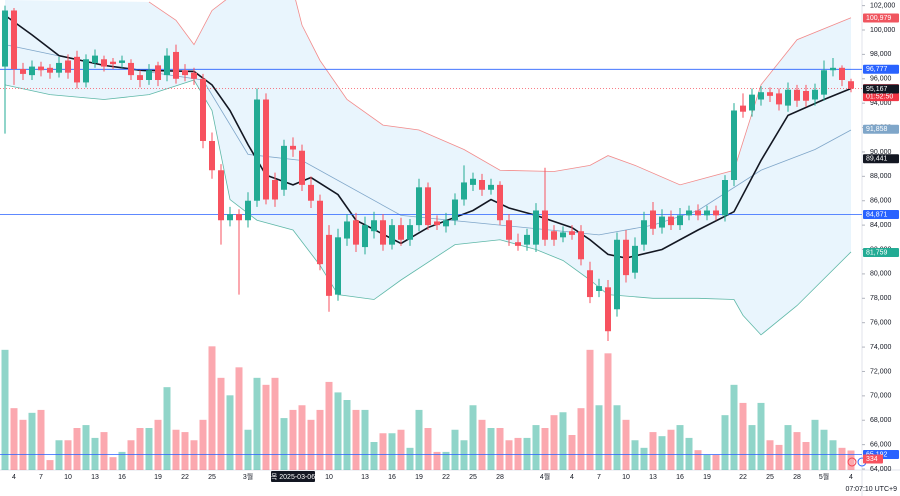 The image size is (900, 496). I want to click on y-tick-label: 86,000, so click(881, 201).